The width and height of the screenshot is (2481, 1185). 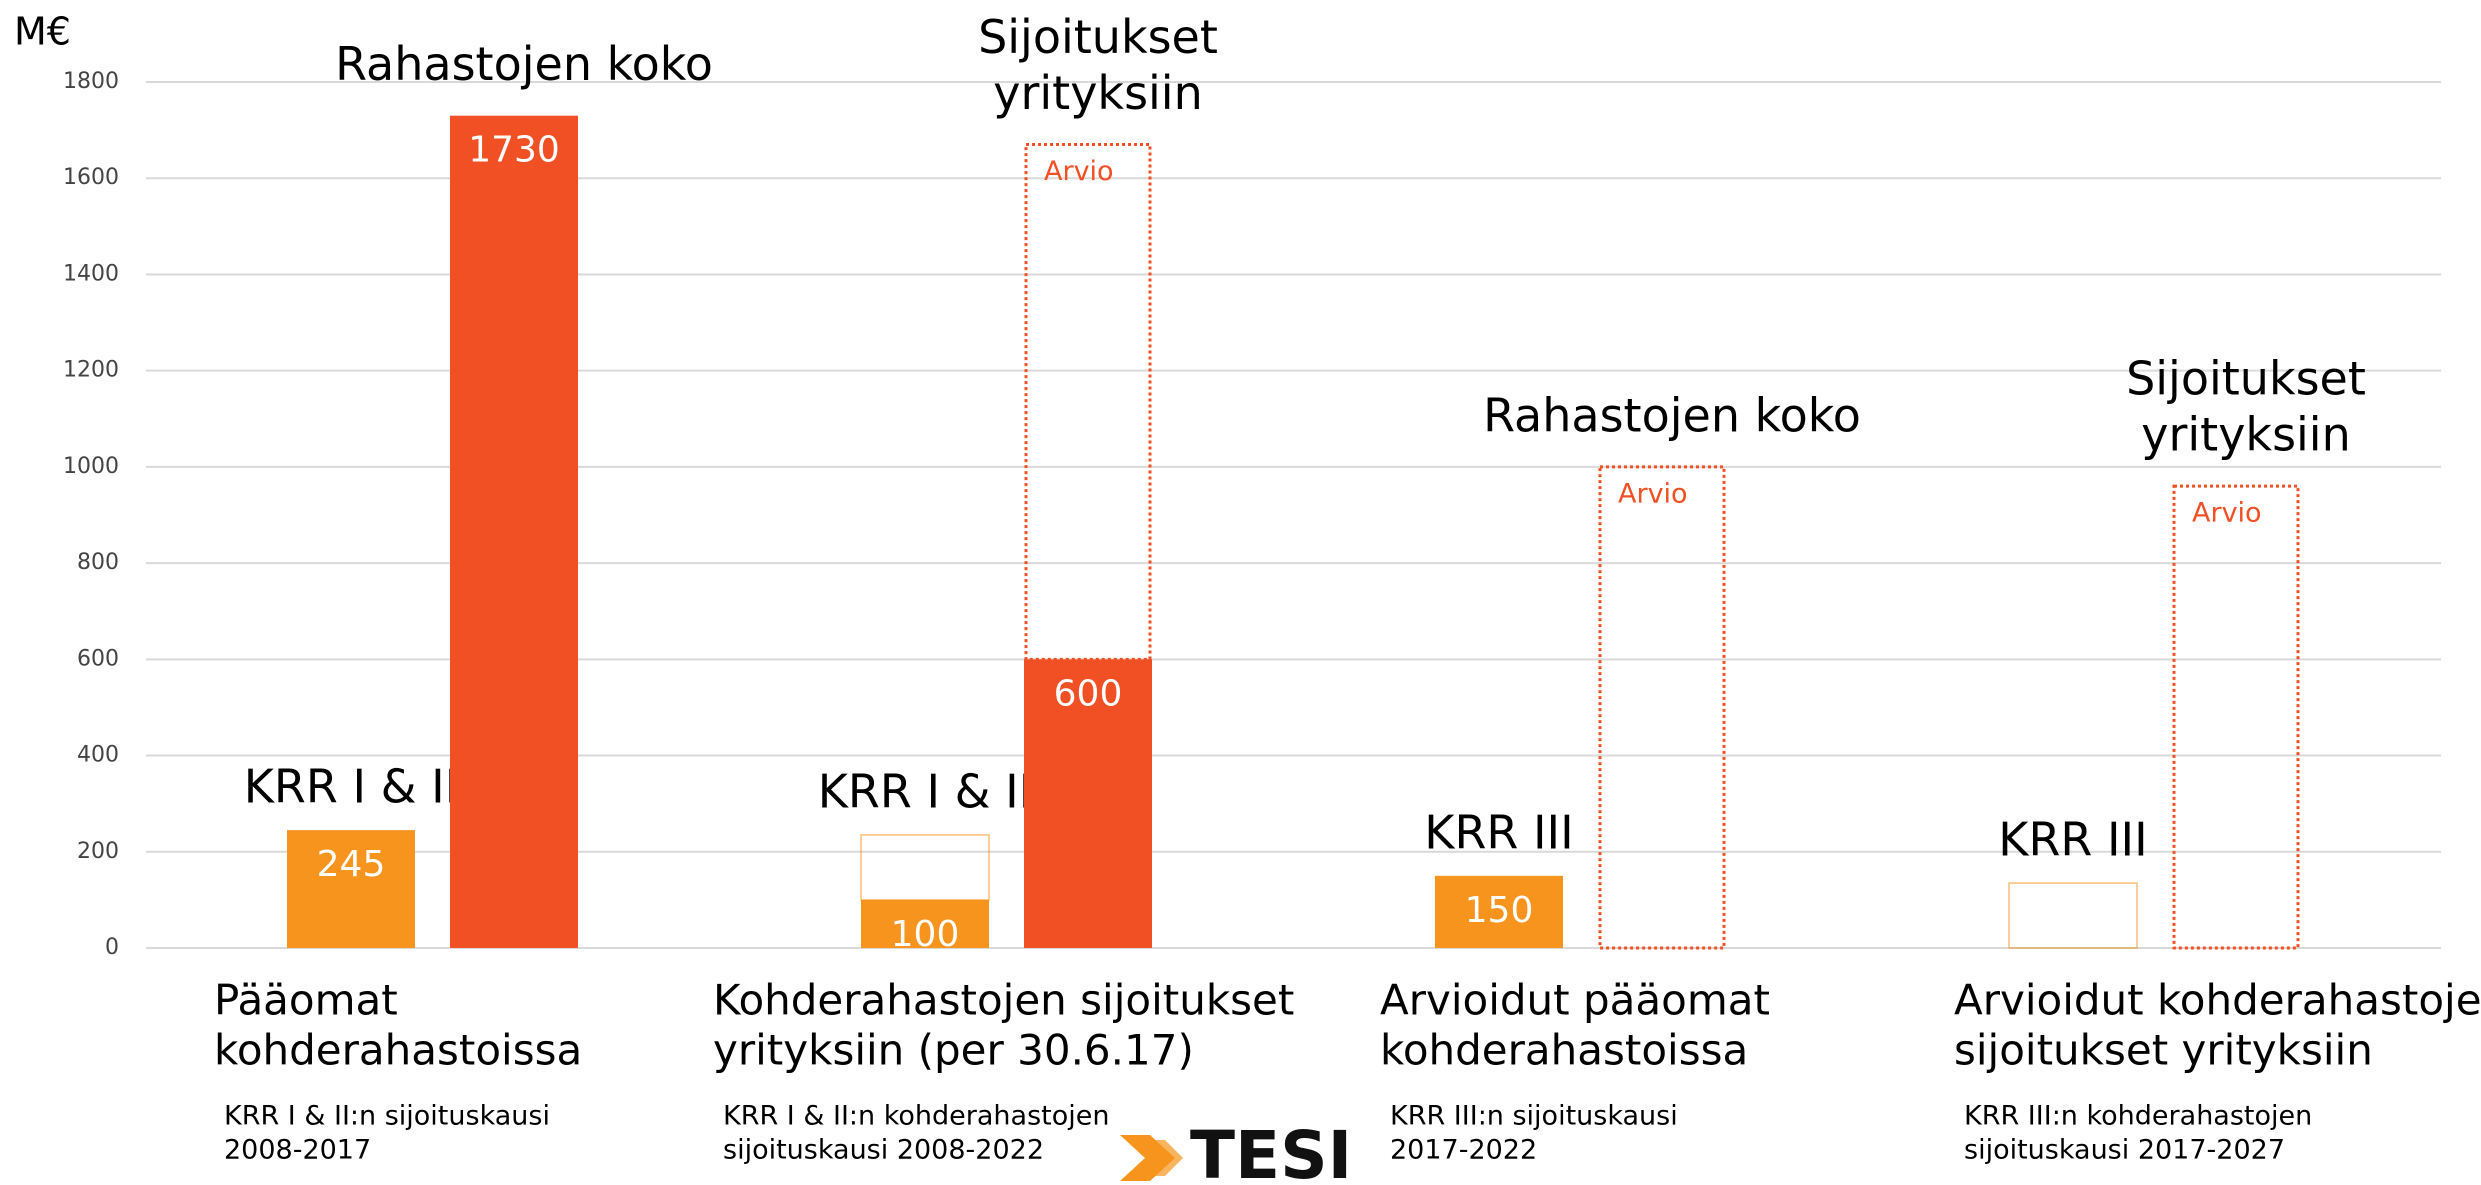 I want to click on value-label: 1730, so click(x=514, y=150).